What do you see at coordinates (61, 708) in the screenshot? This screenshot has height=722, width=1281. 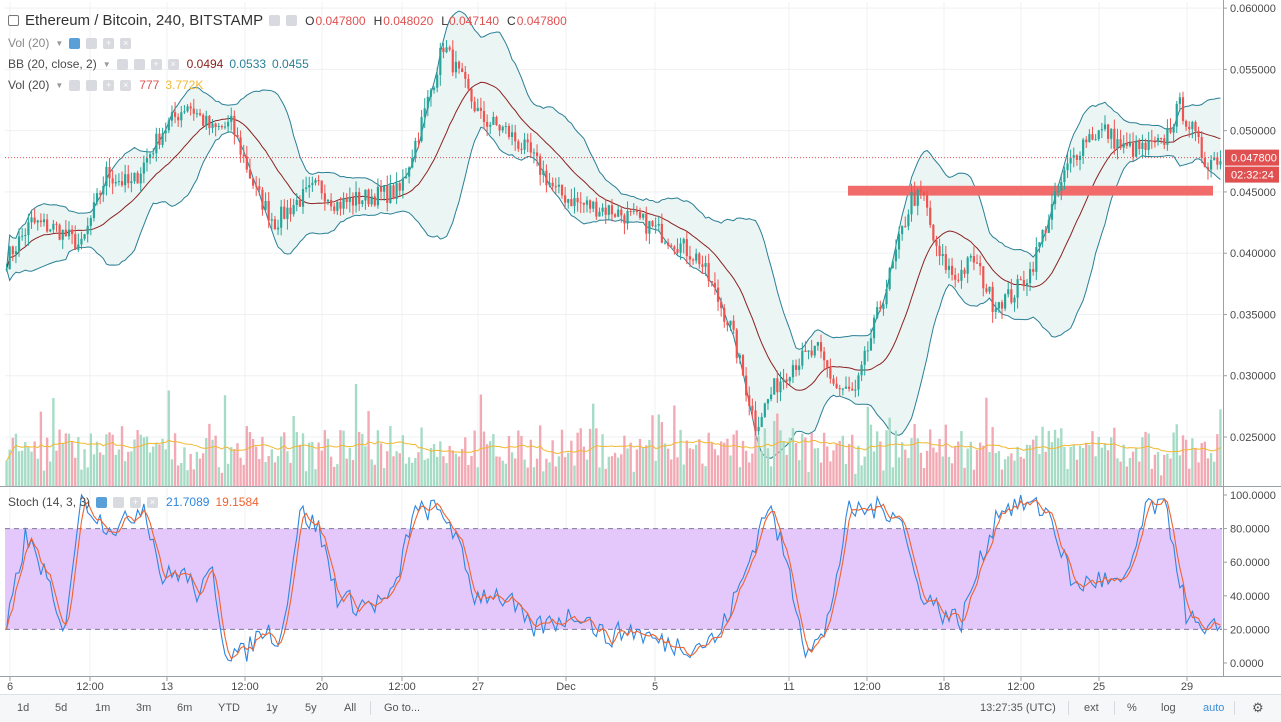 I see `range-5d-button: 5d` at bounding box center [61, 708].